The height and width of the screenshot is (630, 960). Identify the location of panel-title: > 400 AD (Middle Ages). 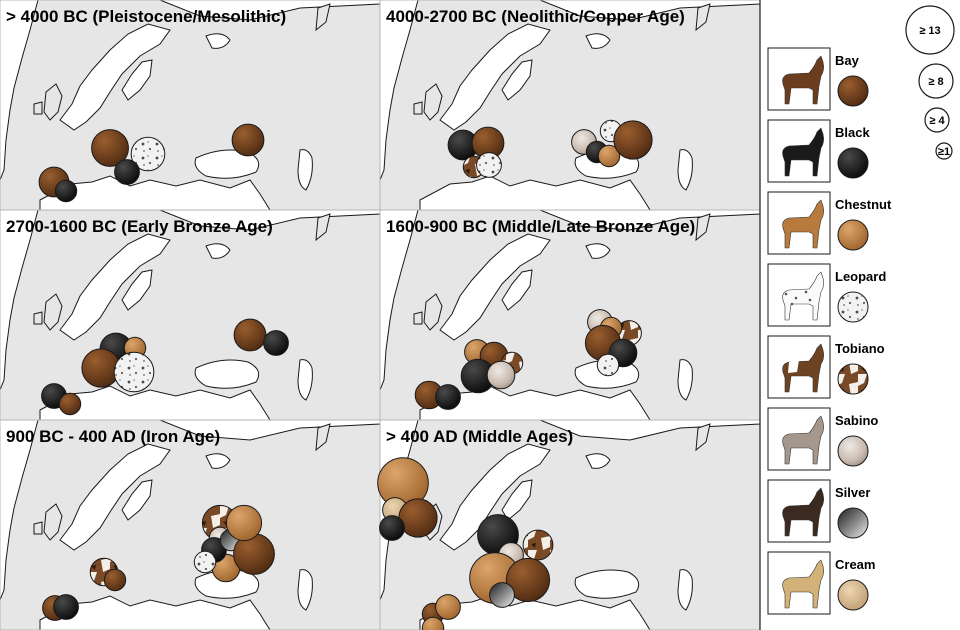
(479, 436).